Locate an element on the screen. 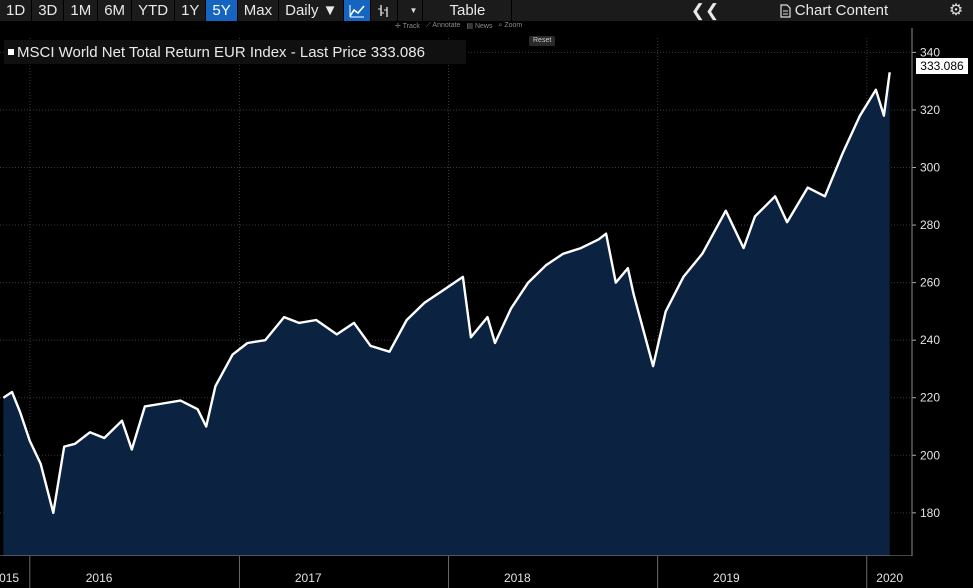  table-button: Table is located at coordinates (468, 10).